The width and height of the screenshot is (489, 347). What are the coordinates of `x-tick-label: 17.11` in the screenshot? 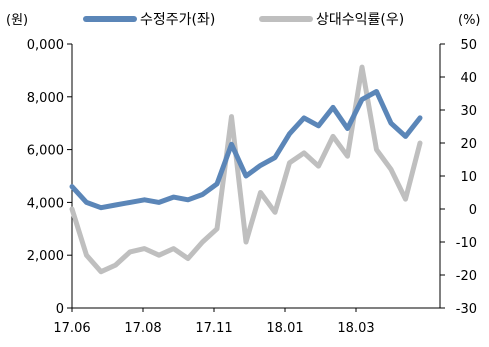 It's located at (213, 328).